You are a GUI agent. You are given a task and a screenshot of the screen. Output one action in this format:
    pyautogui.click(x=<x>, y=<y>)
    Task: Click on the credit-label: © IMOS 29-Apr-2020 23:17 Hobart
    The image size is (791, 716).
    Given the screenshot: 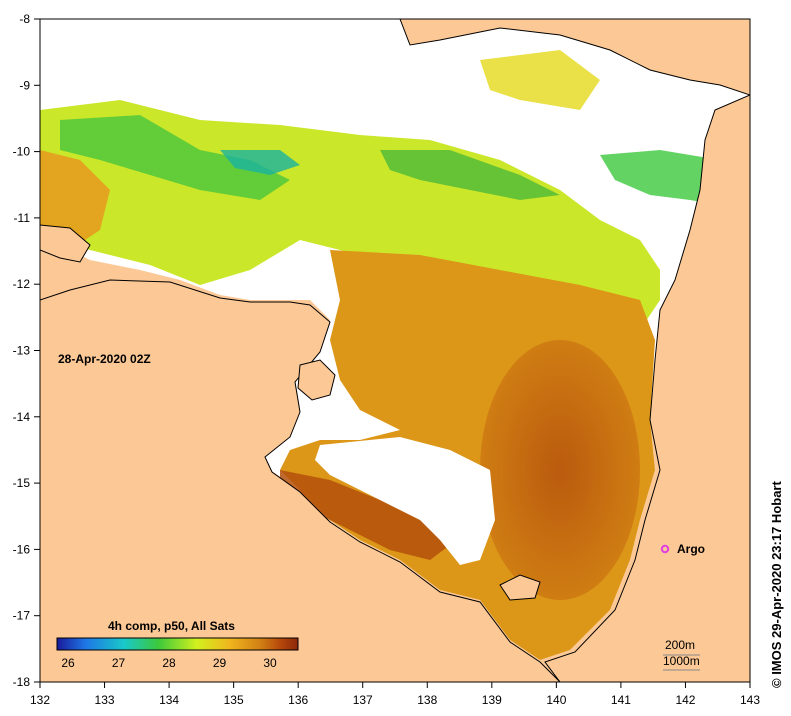 What is the action you would take?
    pyautogui.click(x=776, y=584)
    